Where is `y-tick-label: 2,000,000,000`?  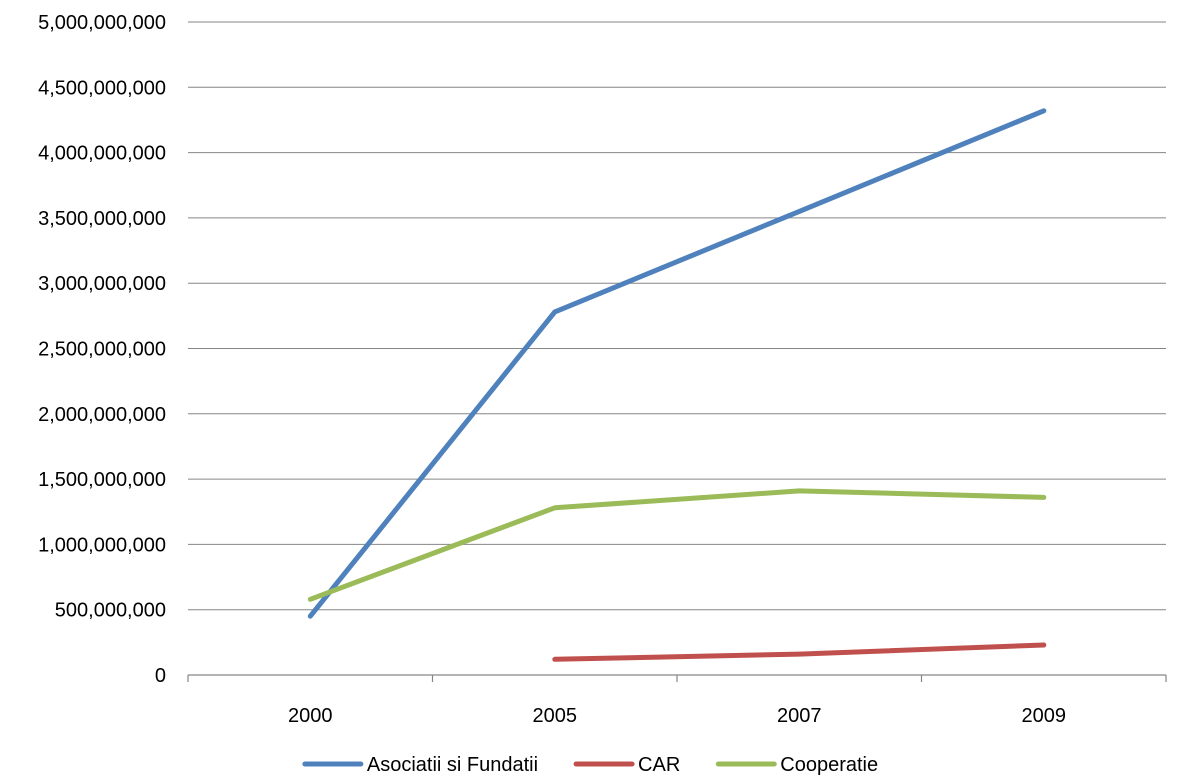 y-tick-label: 2,000,000,000 is located at coordinates (102, 415).